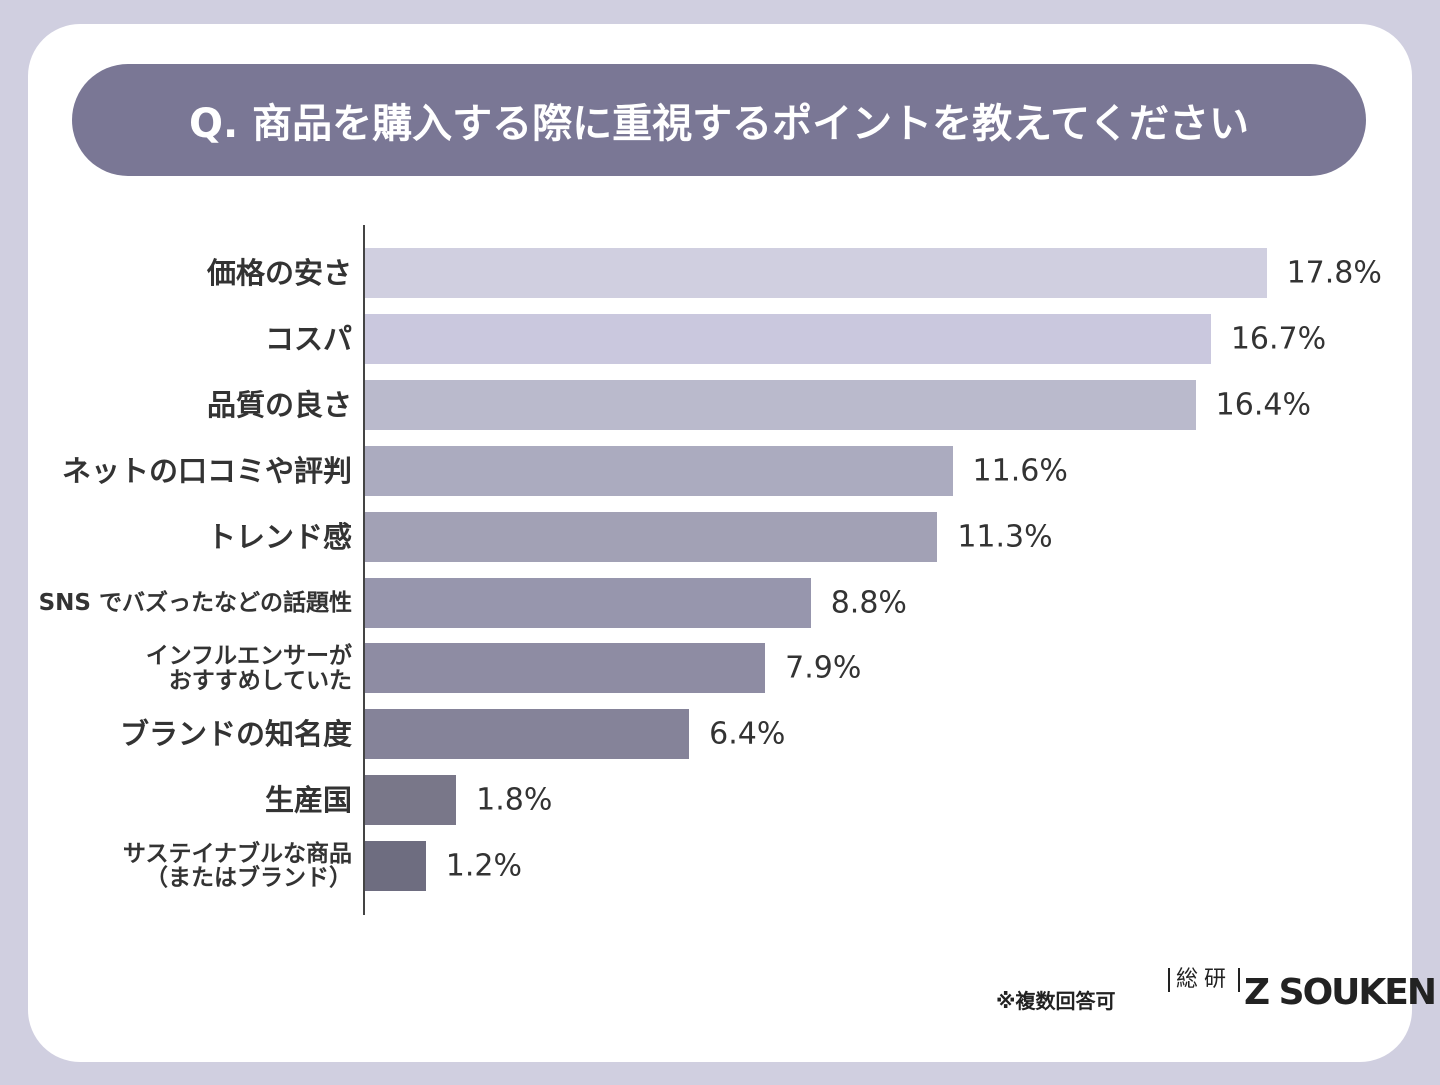 Image resolution: width=1440 pixels, height=1085 pixels. Describe the element at coordinates (1005, 537) in the screenshot. I see `value-label: 11.3%` at that location.